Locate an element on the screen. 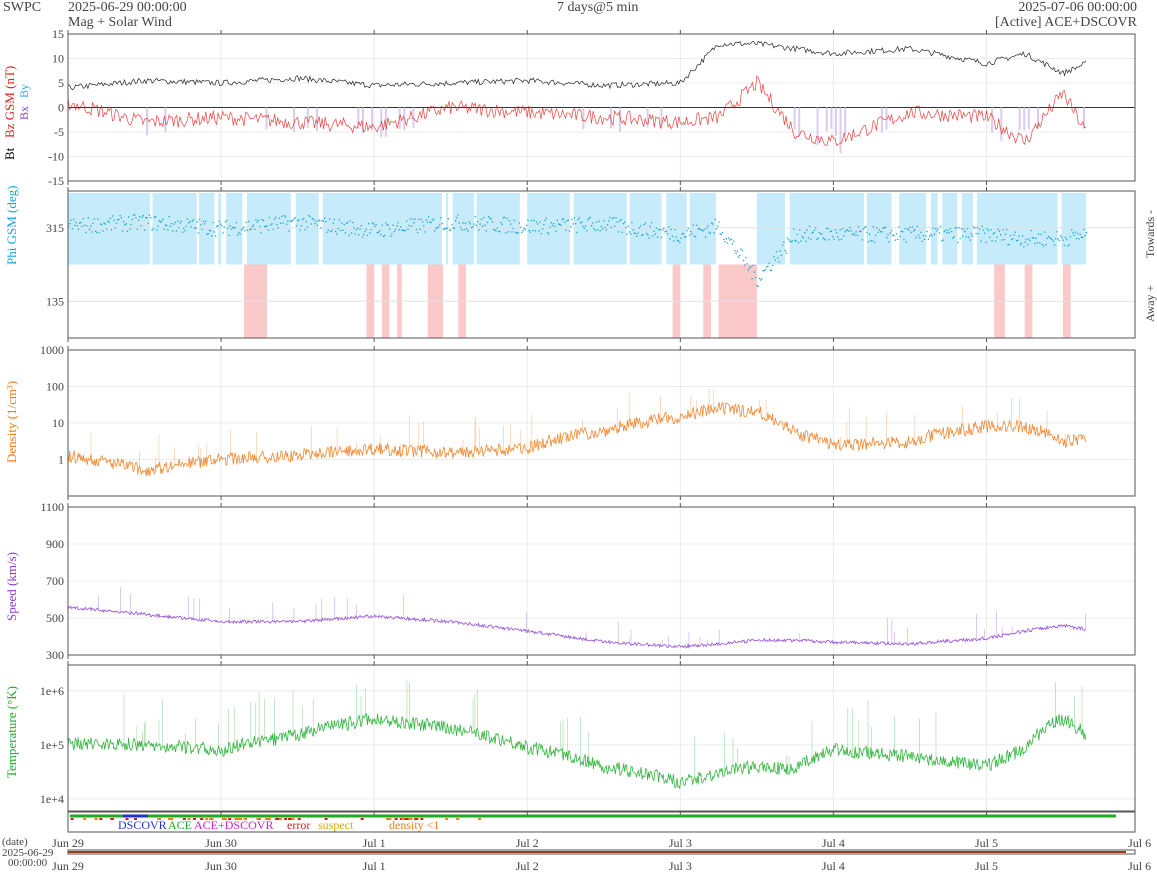 Image resolution: width=1157 pixels, height=873 pixels. bz-axis-label: Bz GSM (nT) is located at coordinates (9, 102).